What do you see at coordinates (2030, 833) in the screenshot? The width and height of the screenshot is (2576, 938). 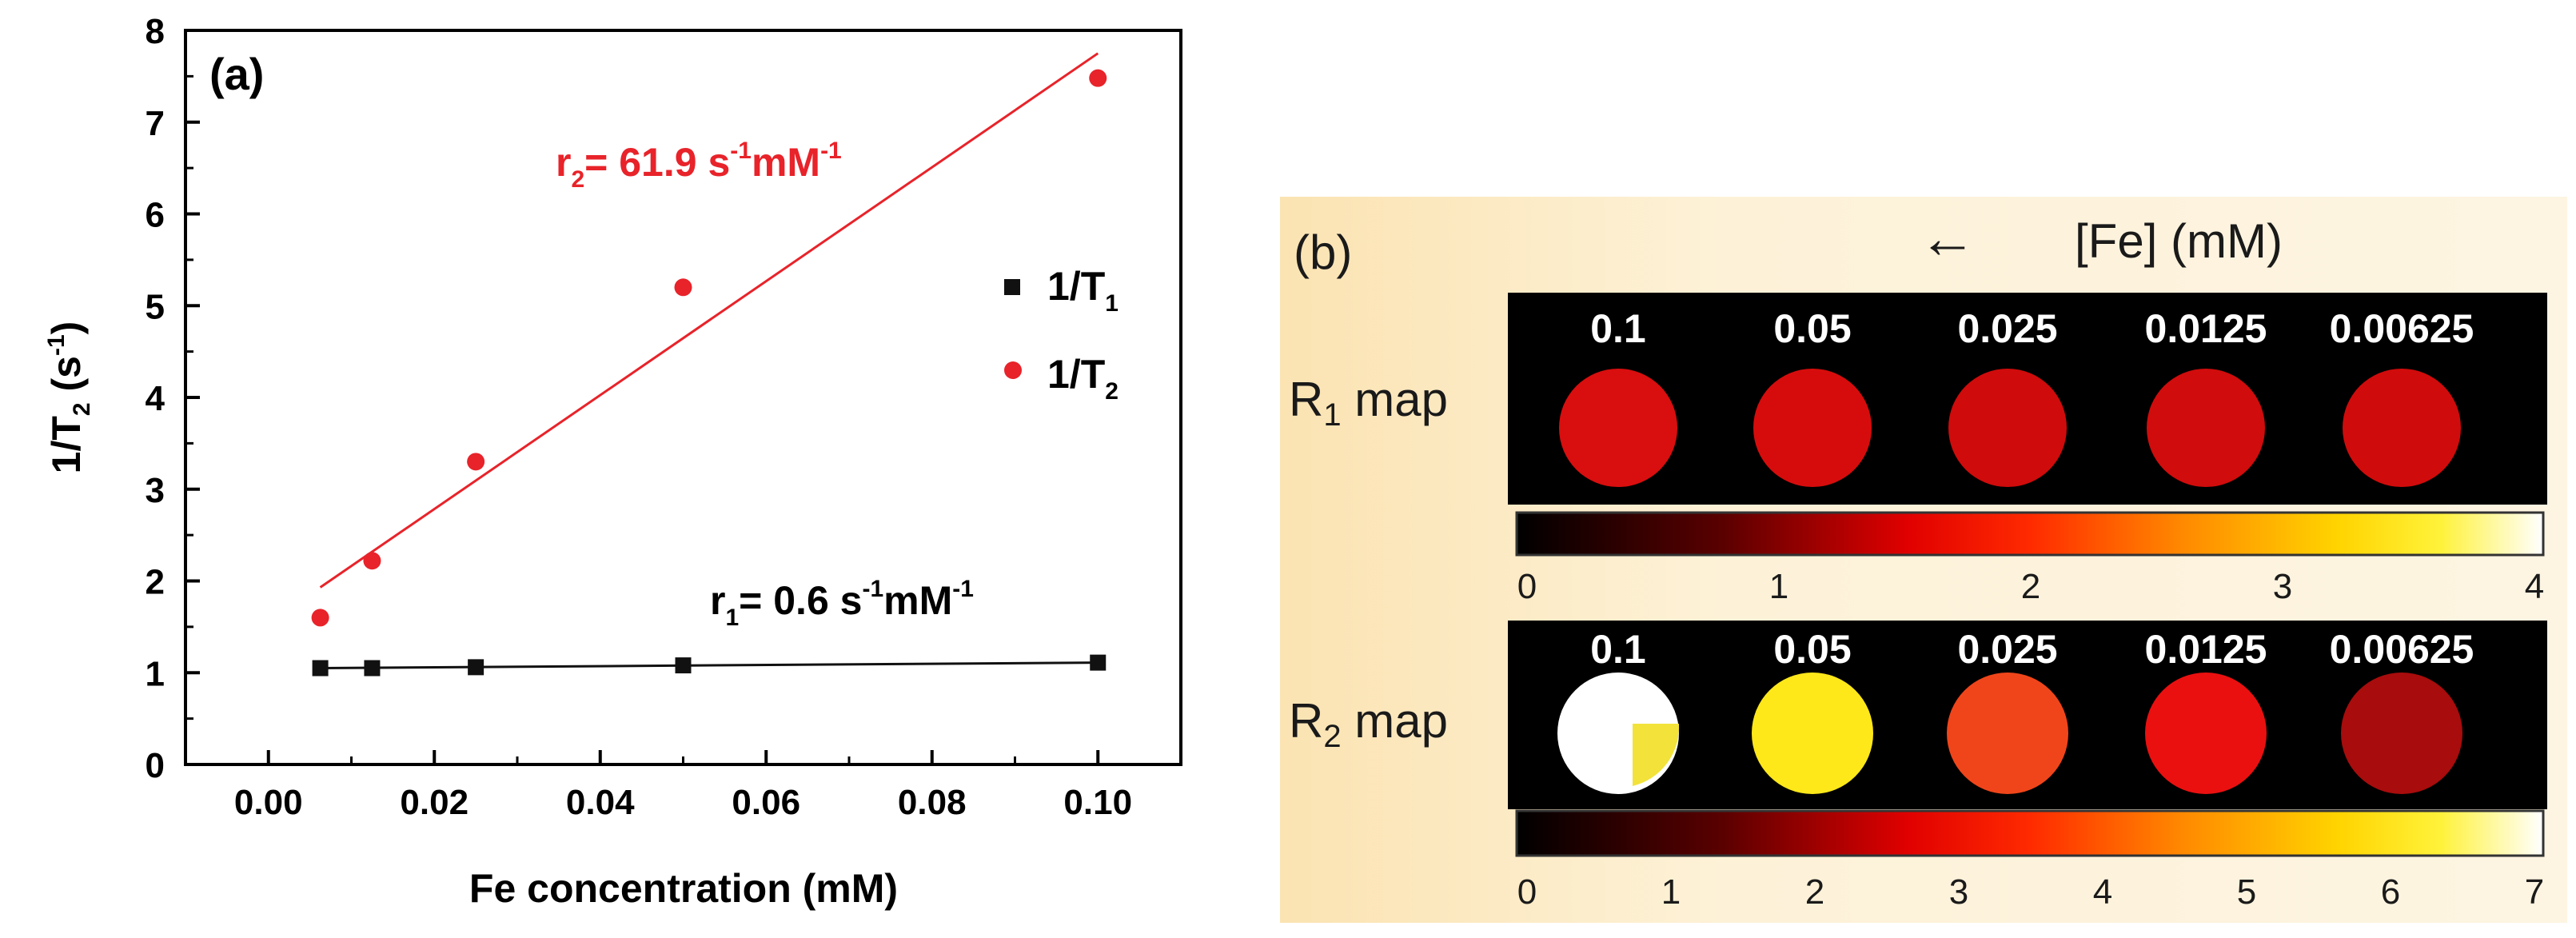 I see `r2-colorbar` at bounding box center [2030, 833].